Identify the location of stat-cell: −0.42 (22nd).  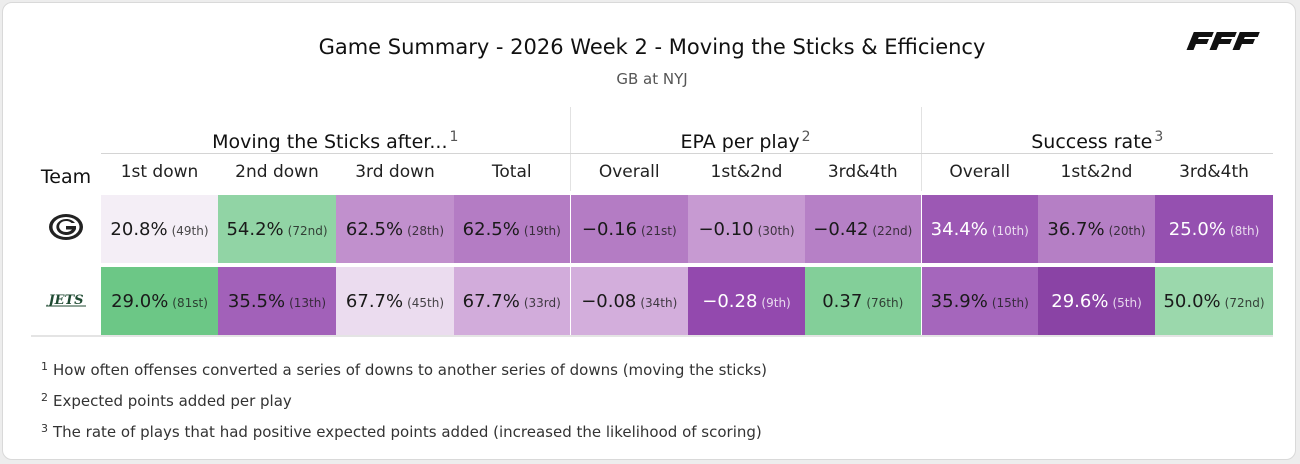
(863, 231).